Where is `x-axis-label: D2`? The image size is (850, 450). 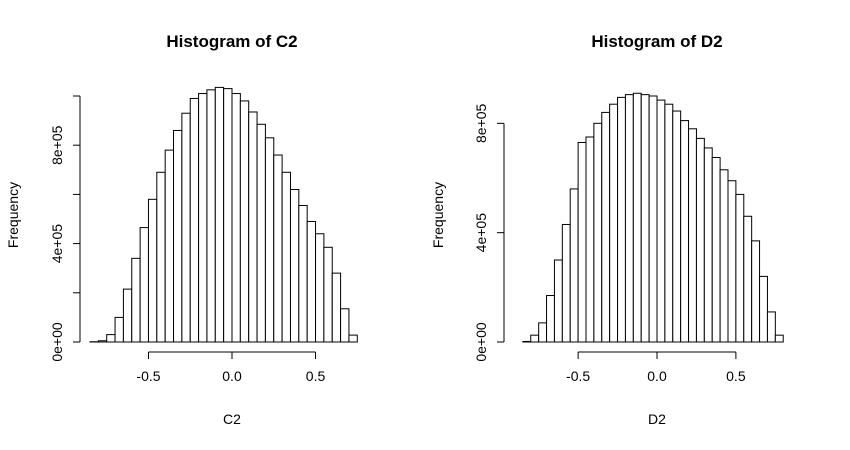 x-axis-label: D2 is located at coordinates (657, 419).